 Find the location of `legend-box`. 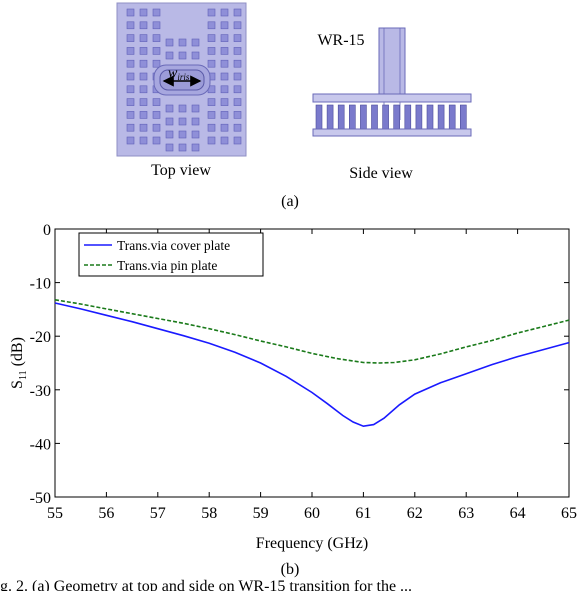

legend-box is located at coordinates (171, 254).